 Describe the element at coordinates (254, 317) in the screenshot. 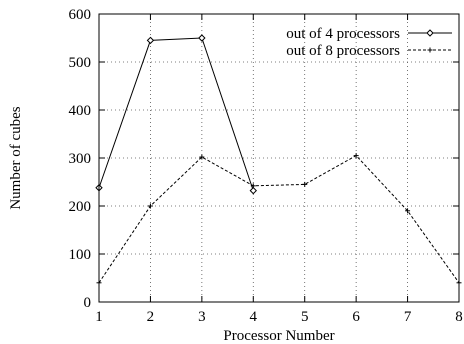

I see `x-tick-label: 4` at that location.